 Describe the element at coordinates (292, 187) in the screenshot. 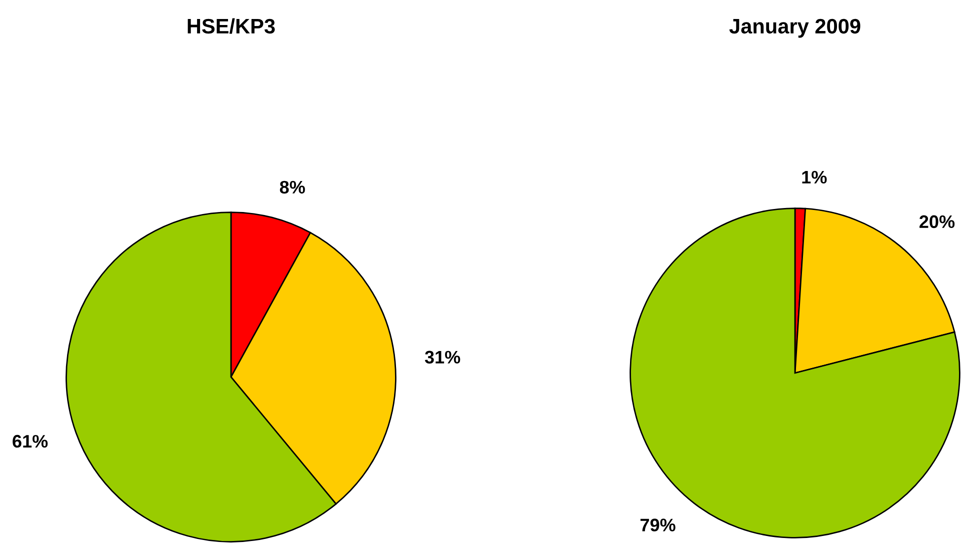

I see `data-label: 8%` at that location.